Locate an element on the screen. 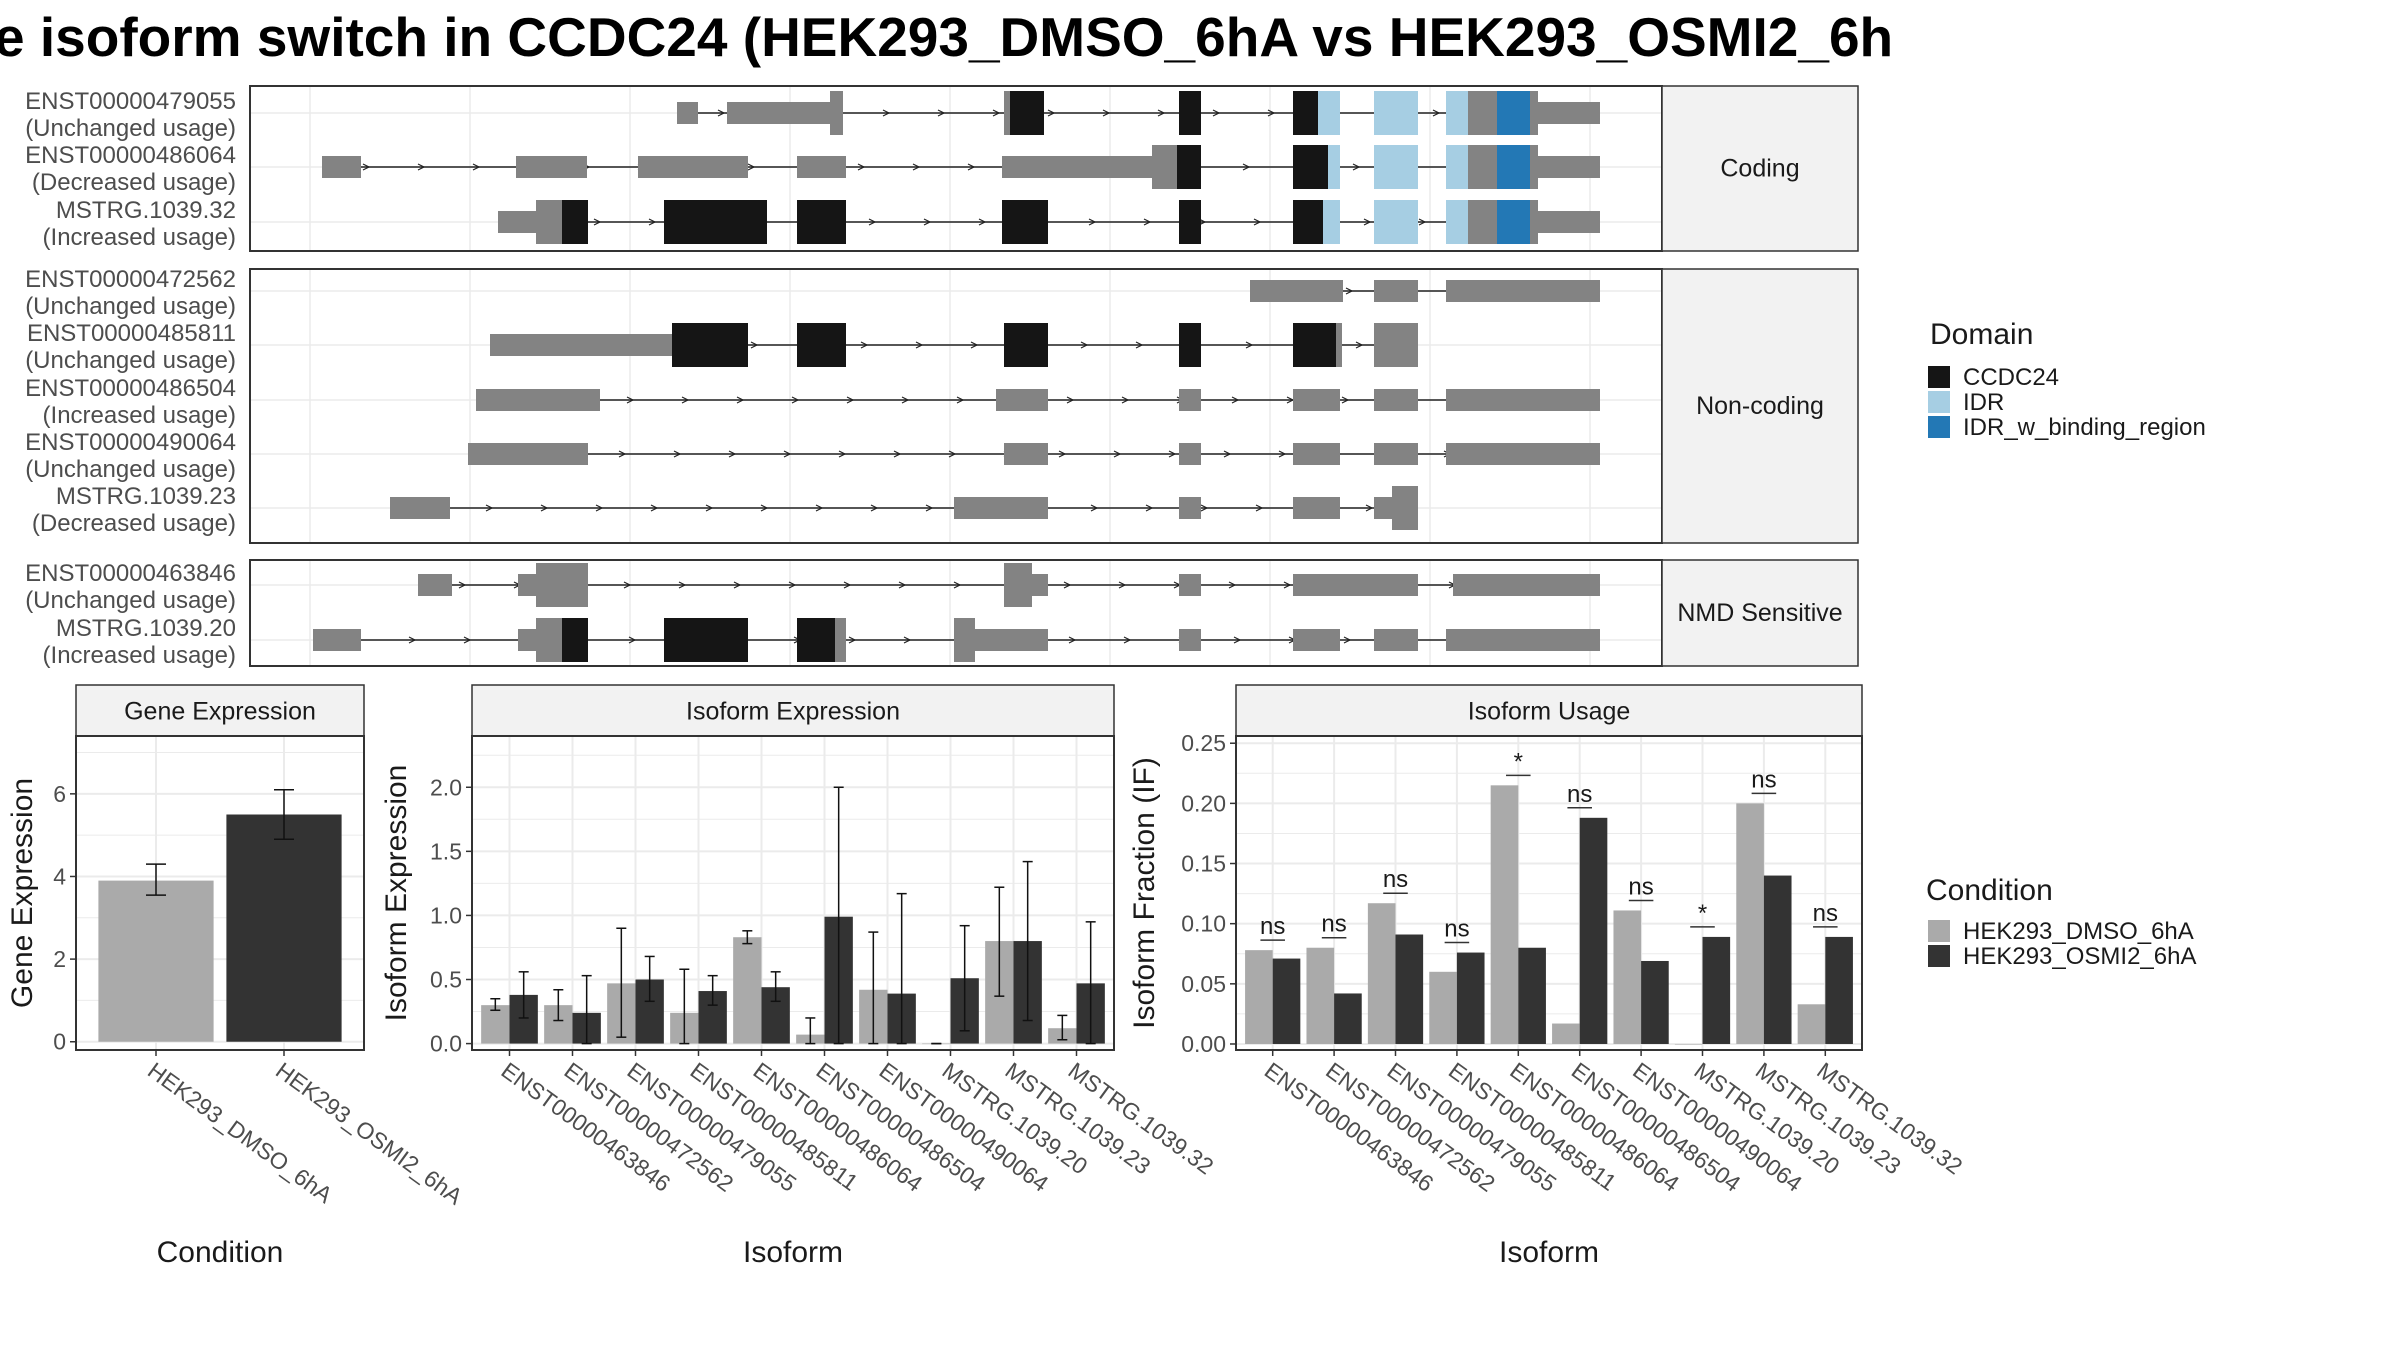 Image resolution: width=2400 pixels, height=1350 pixels. y-tick-label: 6 is located at coordinates (59, 794).